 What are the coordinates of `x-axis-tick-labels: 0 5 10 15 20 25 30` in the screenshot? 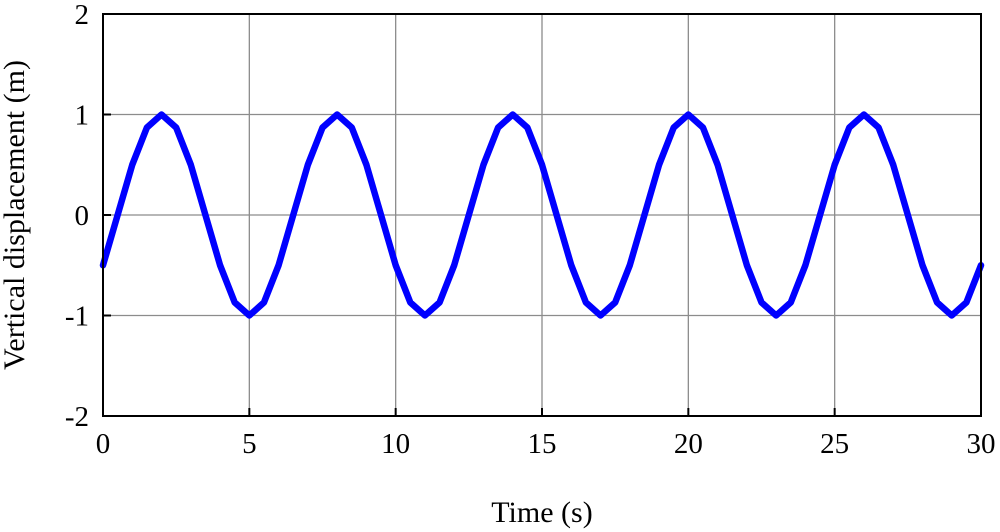 It's located at (546, 444).